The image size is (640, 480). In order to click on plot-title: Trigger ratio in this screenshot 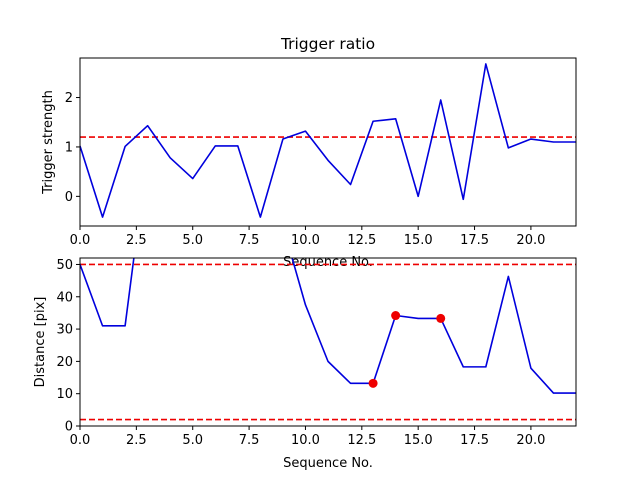, I will do `click(327, 44)`.